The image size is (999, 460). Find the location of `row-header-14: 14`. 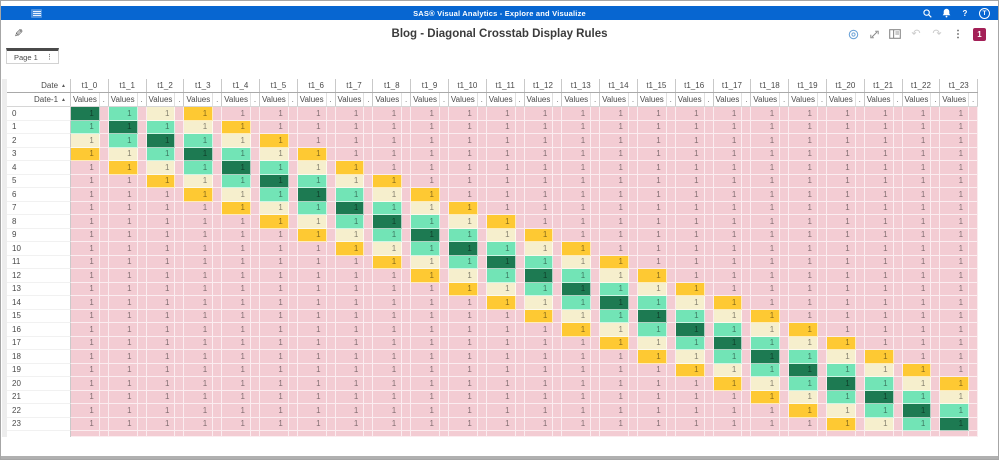

row-header-14: 14 is located at coordinates (39, 303).